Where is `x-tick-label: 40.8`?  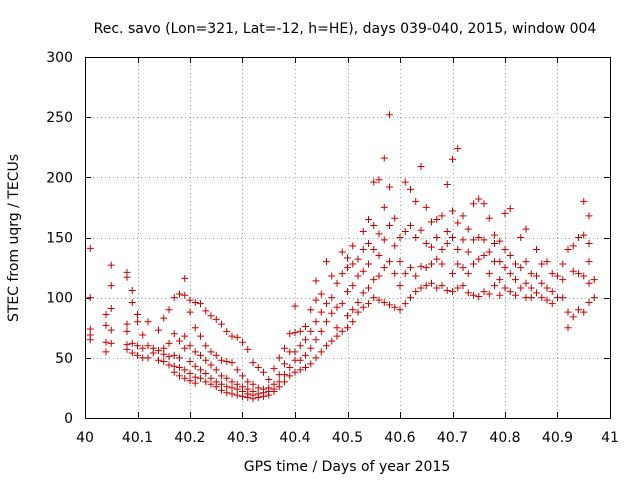 x-tick-label: 40.8 is located at coordinates (504, 438).